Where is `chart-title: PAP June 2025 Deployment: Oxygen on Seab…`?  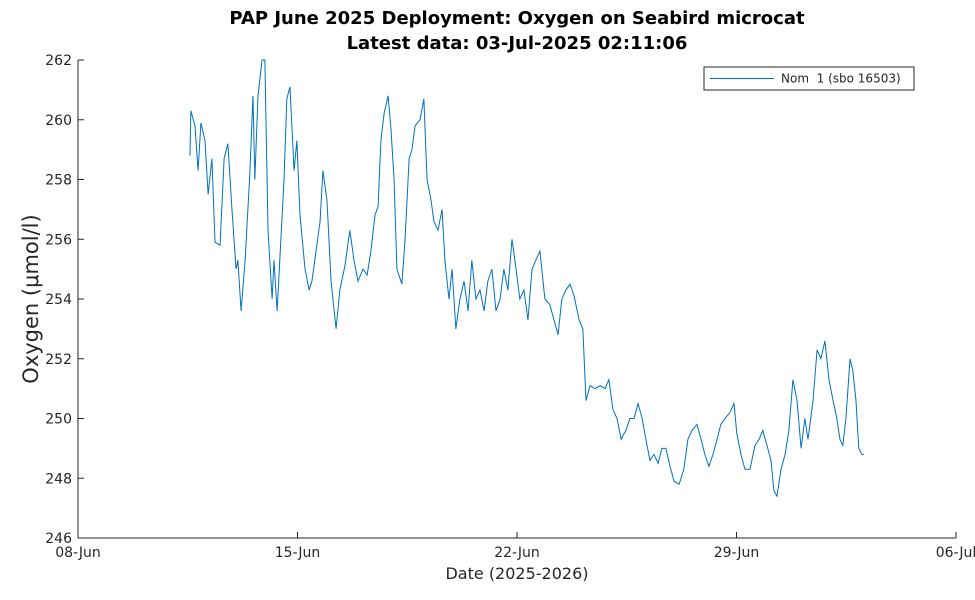
chart-title: PAP June 2025 Deployment: Oxygen on Seab… is located at coordinates (517, 18).